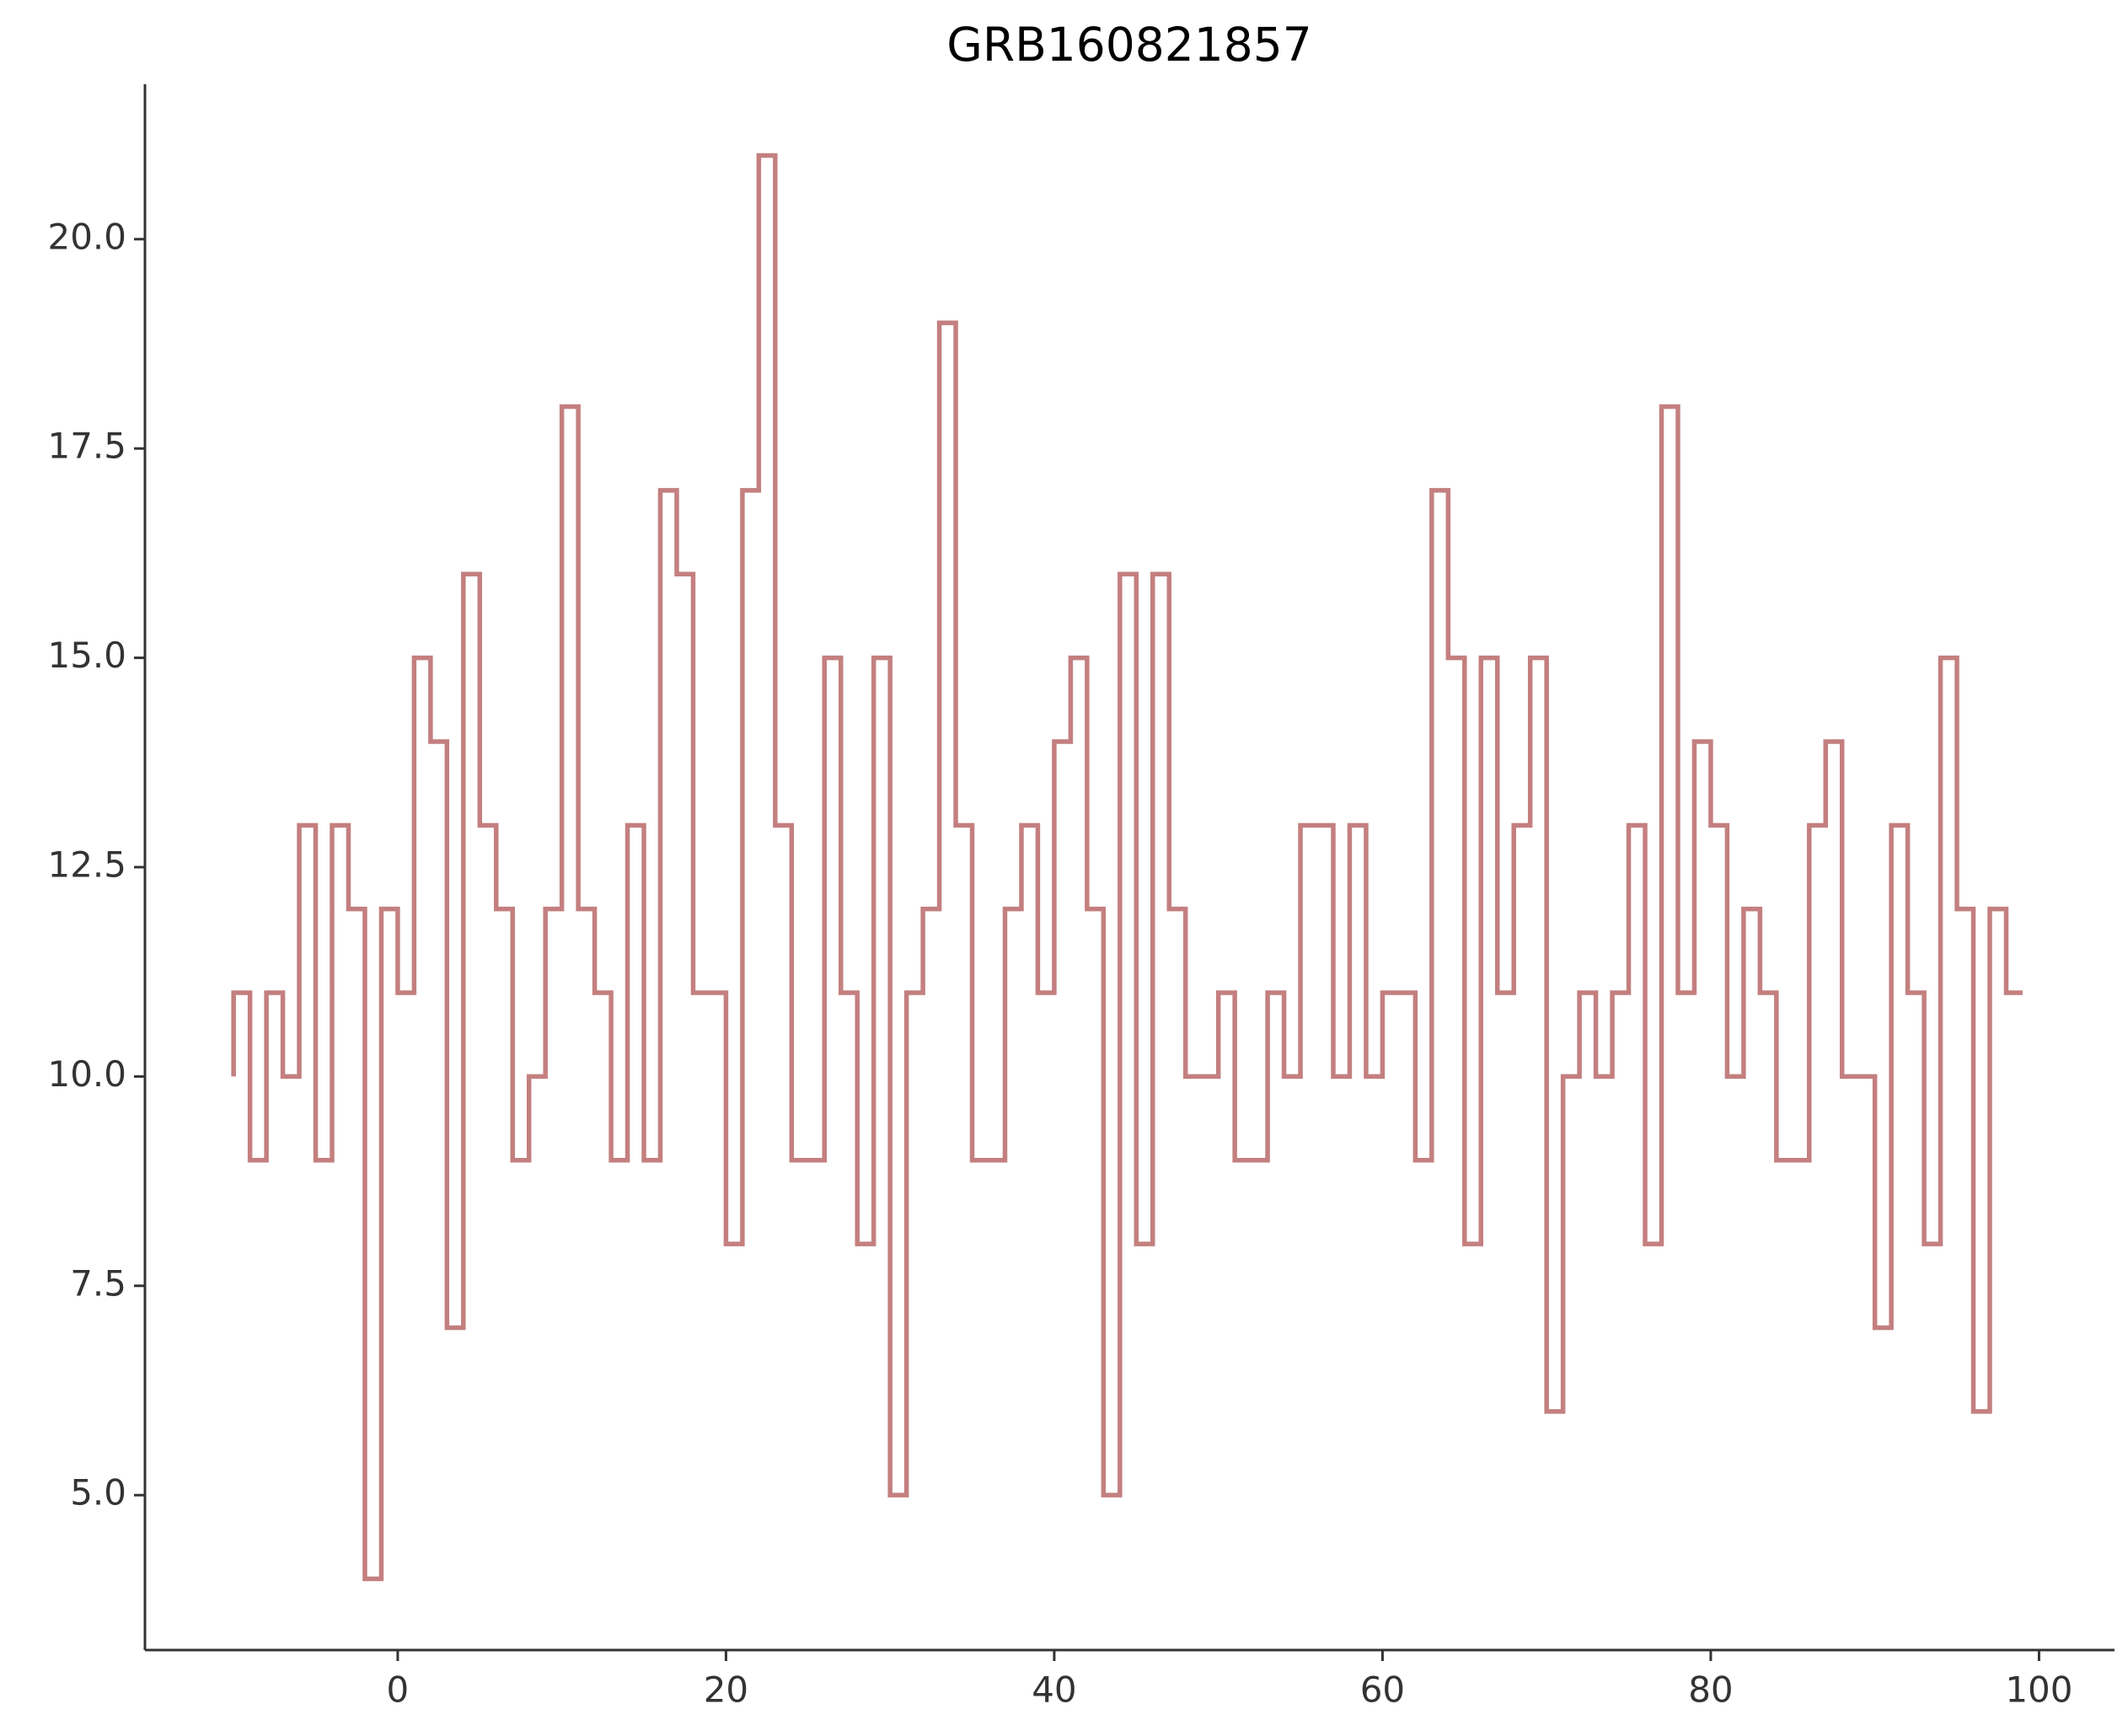 The image size is (2128, 1736). I want to click on y-tick-label: 10.0, so click(86, 1074).